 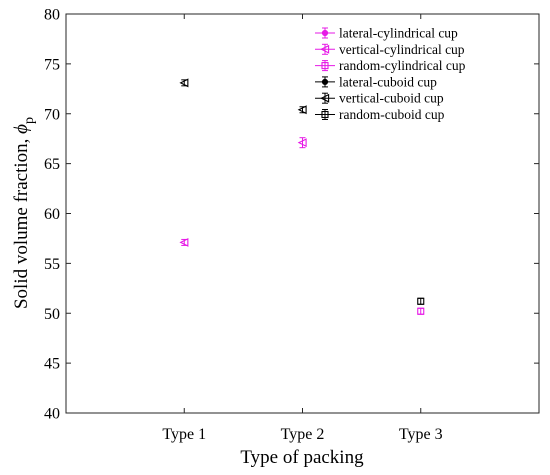 What do you see at coordinates (52, 64) in the screenshot?
I see `y-tick-label: 75` at bounding box center [52, 64].